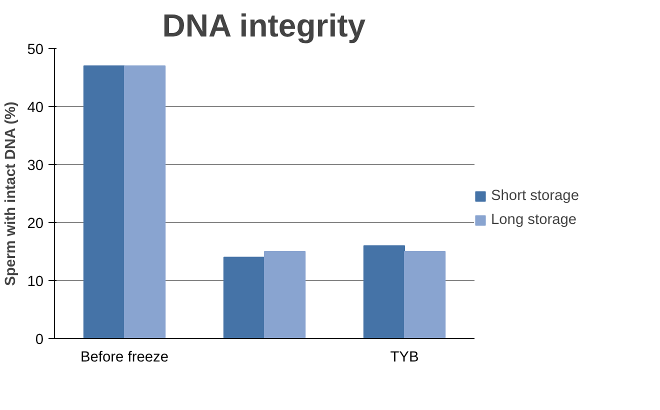 The height and width of the screenshot is (410, 660). I want to click on y-tick-label: 10, so click(35, 282).